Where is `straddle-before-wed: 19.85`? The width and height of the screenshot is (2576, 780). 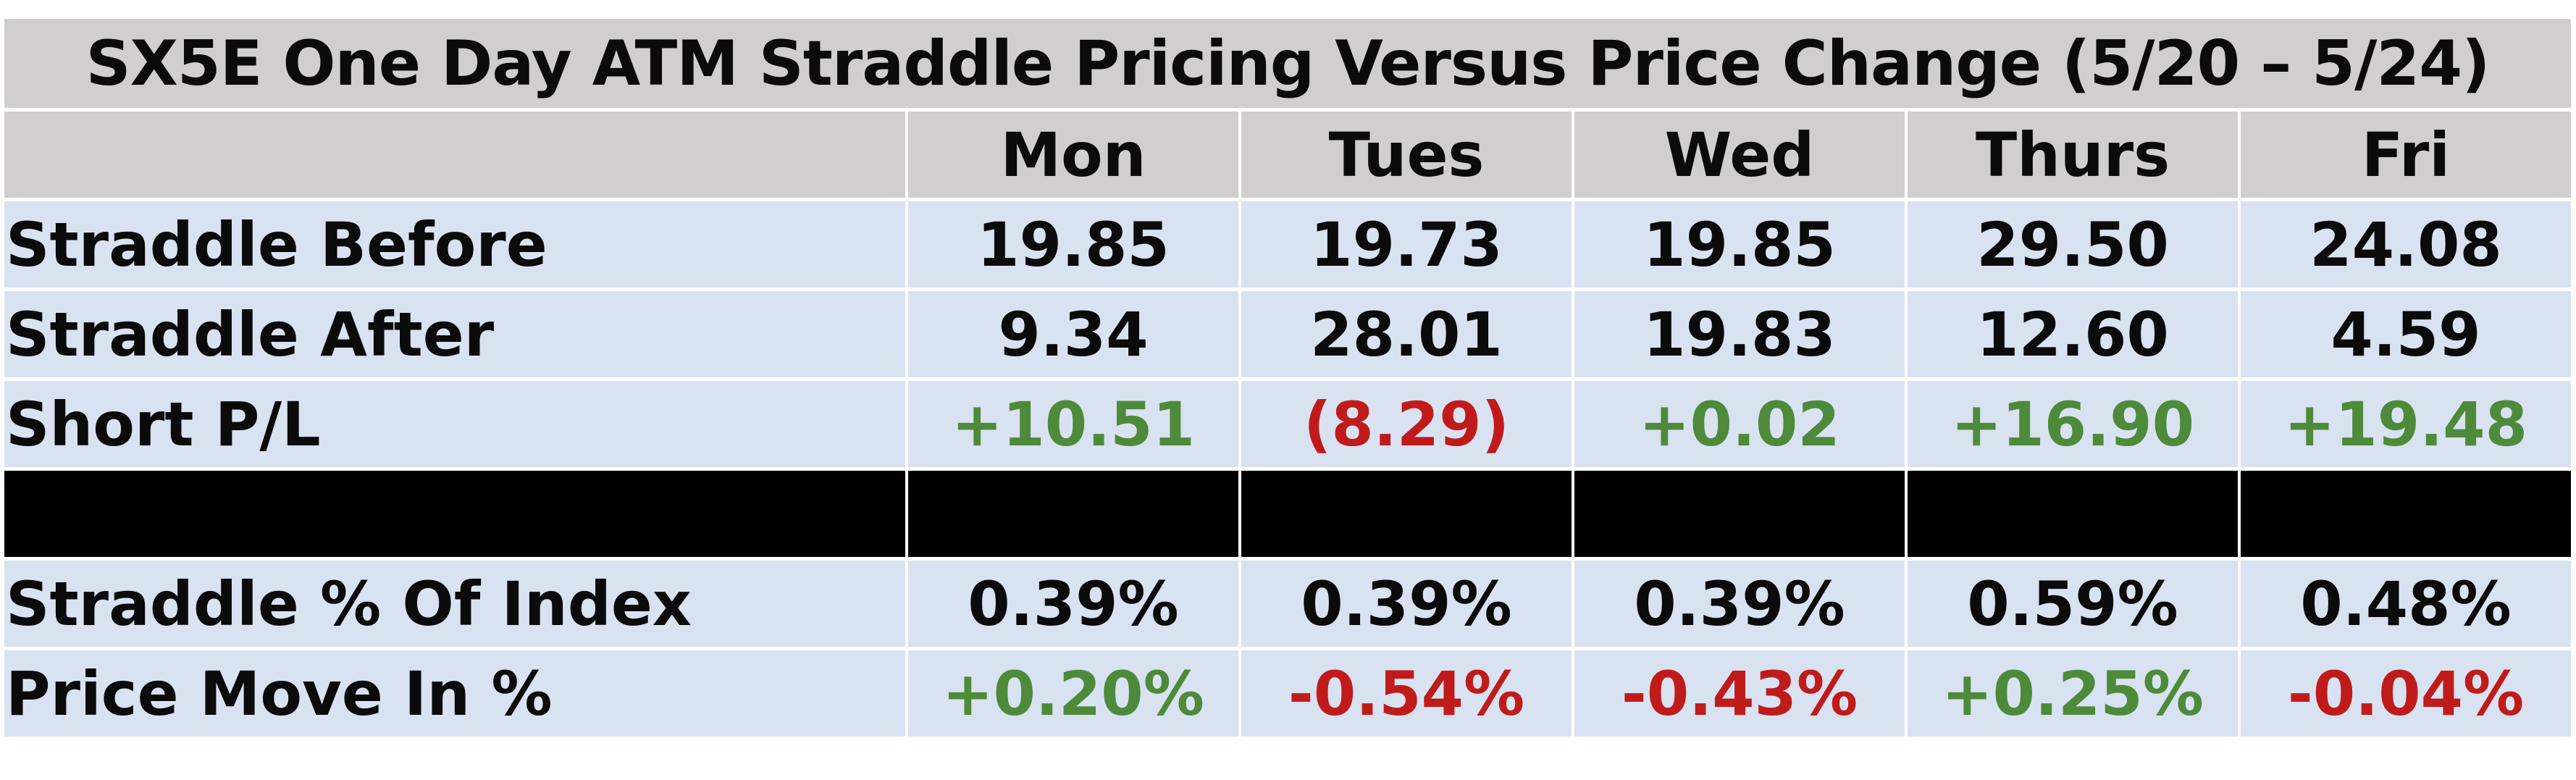
straddle-before-wed: 19.85 is located at coordinates (1739, 244).